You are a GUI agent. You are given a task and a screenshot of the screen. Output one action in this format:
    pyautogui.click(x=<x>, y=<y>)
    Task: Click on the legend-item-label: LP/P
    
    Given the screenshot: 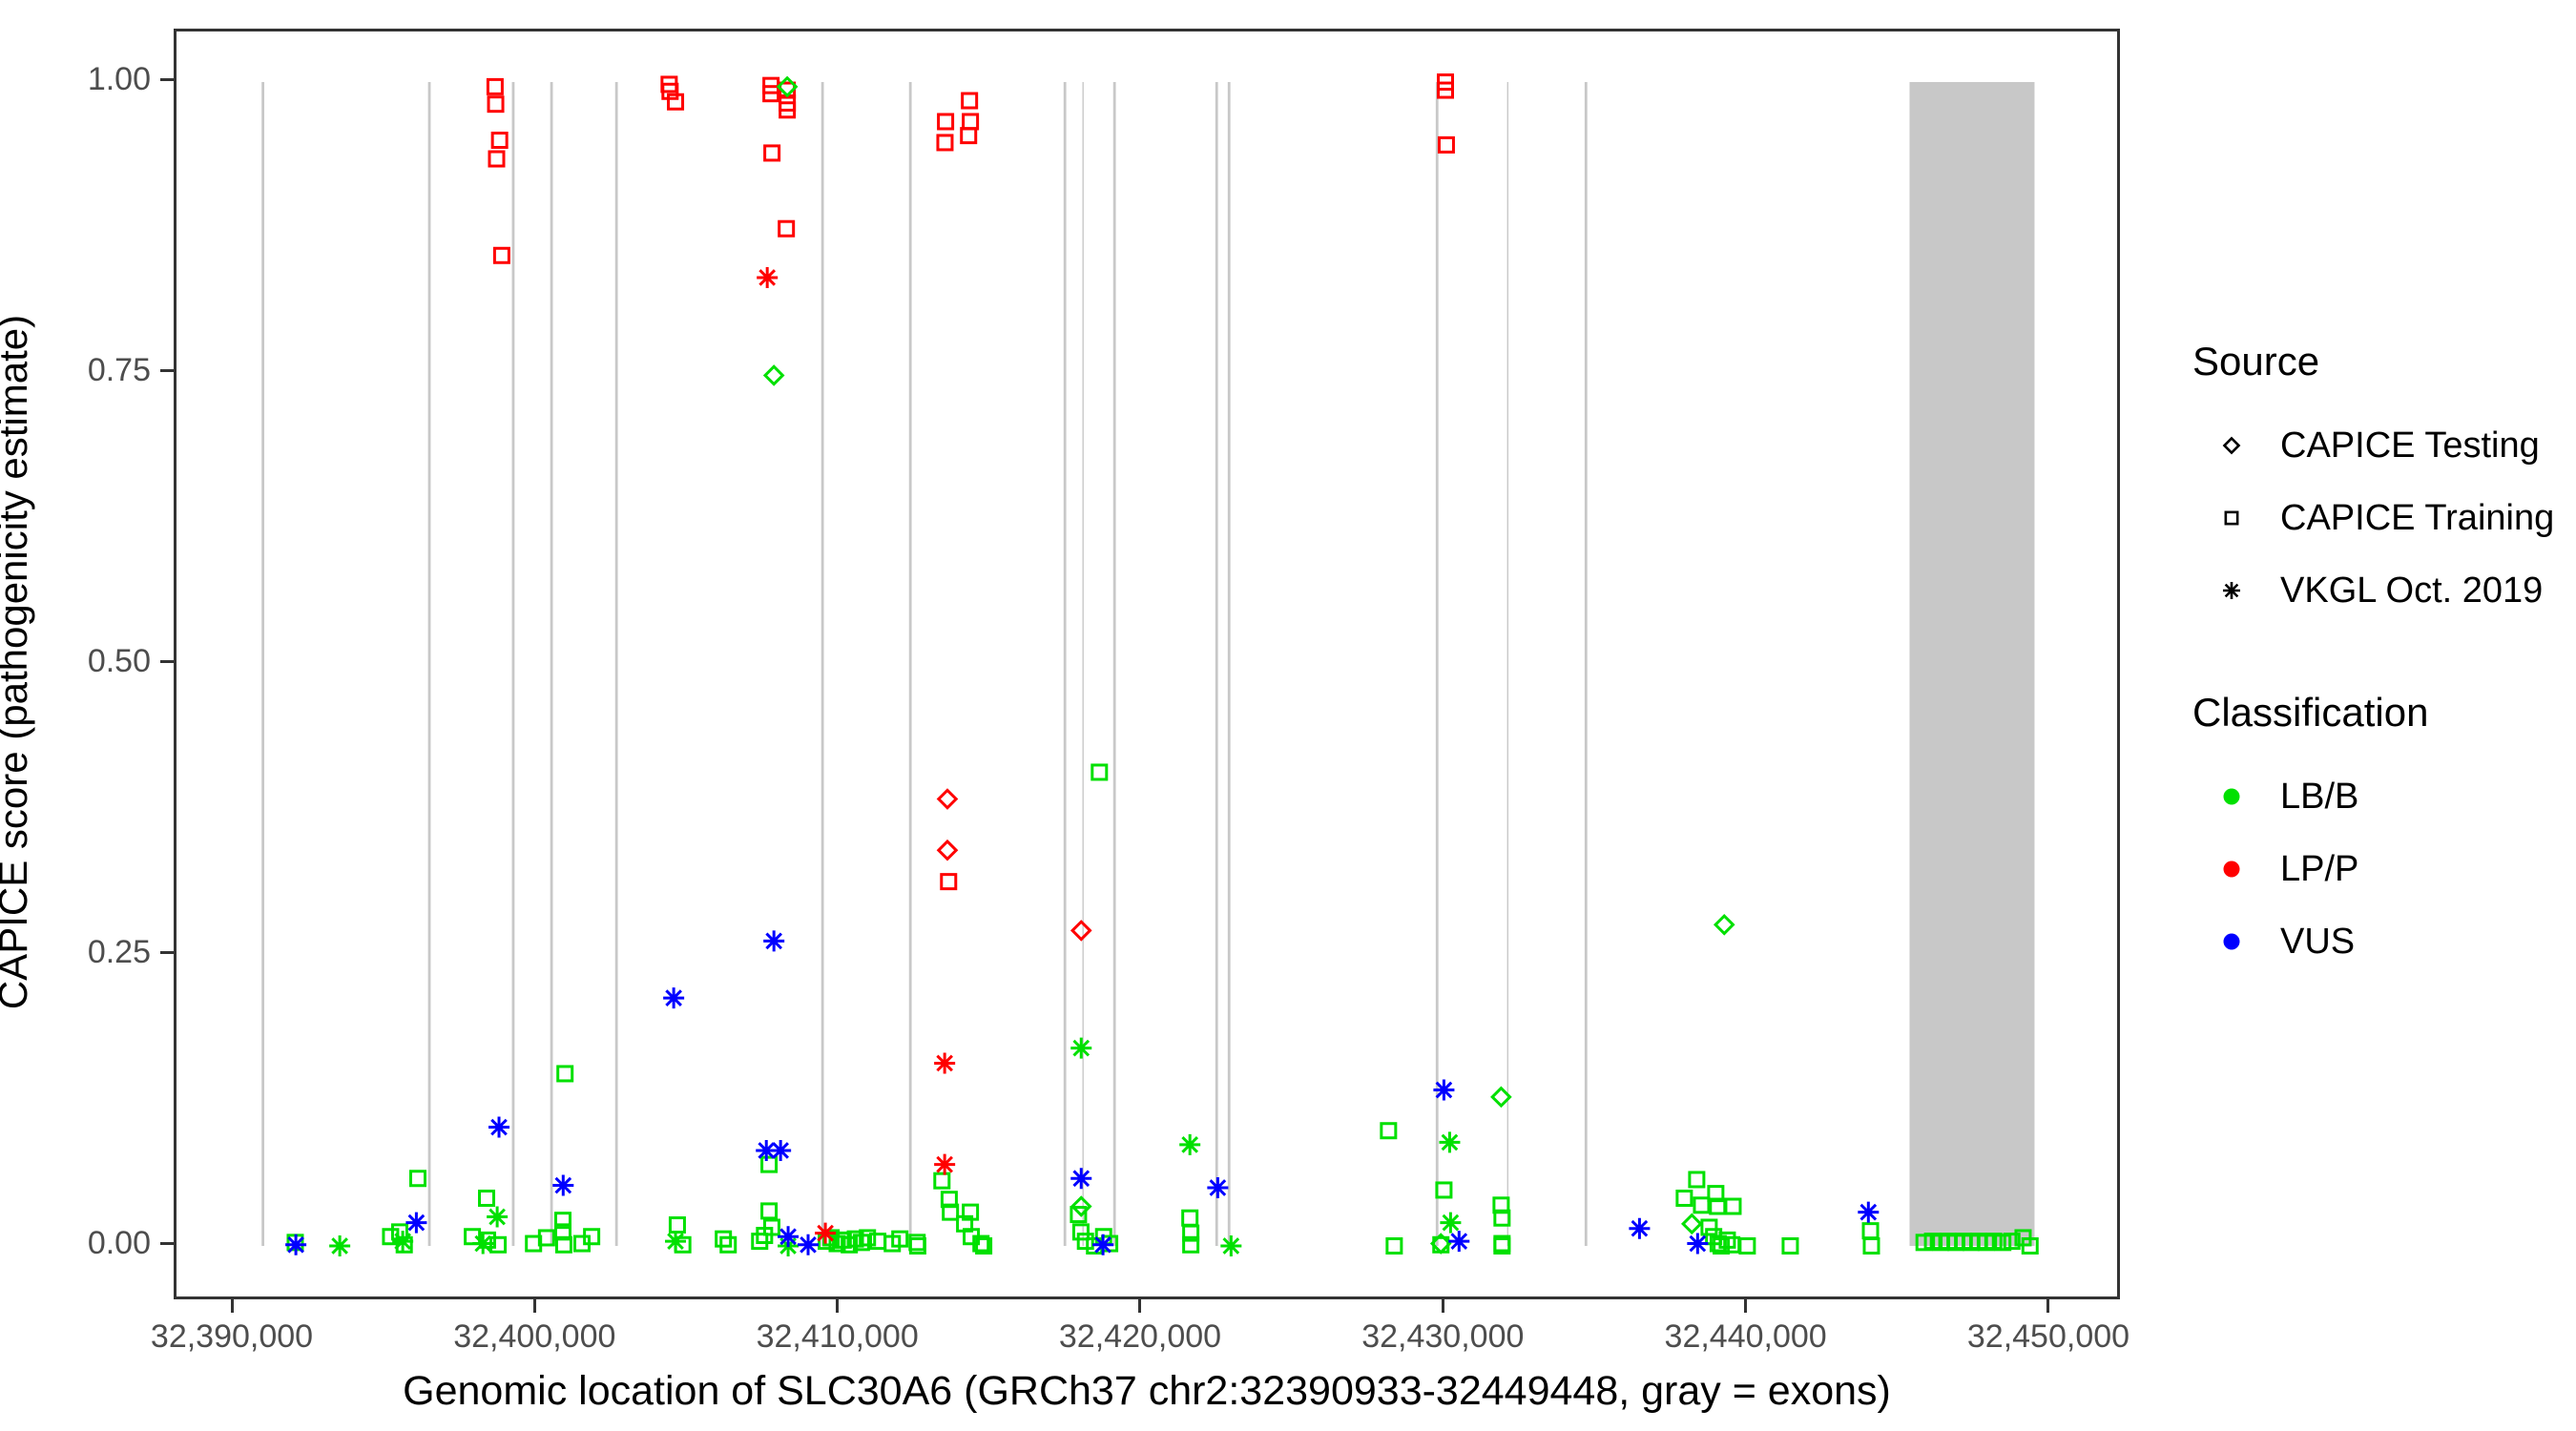 What is the action you would take?
    pyautogui.click(x=2319, y=868)
    